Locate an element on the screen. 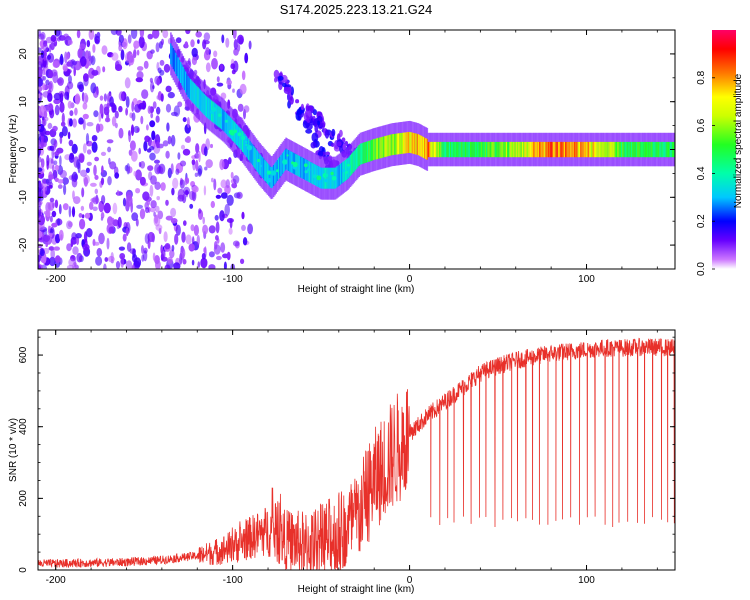 The width and height of the screenshot is (750, 600). spectrogram-peak-spot is located at coordinates (332, 173).